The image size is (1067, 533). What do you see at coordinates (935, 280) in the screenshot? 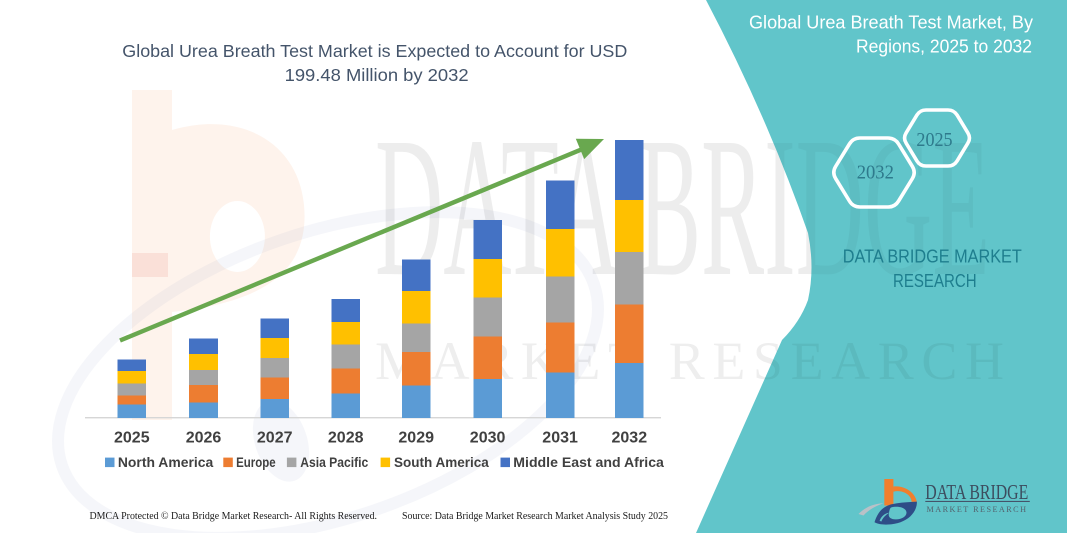
I see `svg-text: RESEARCH` at bounding box center [935, 280].